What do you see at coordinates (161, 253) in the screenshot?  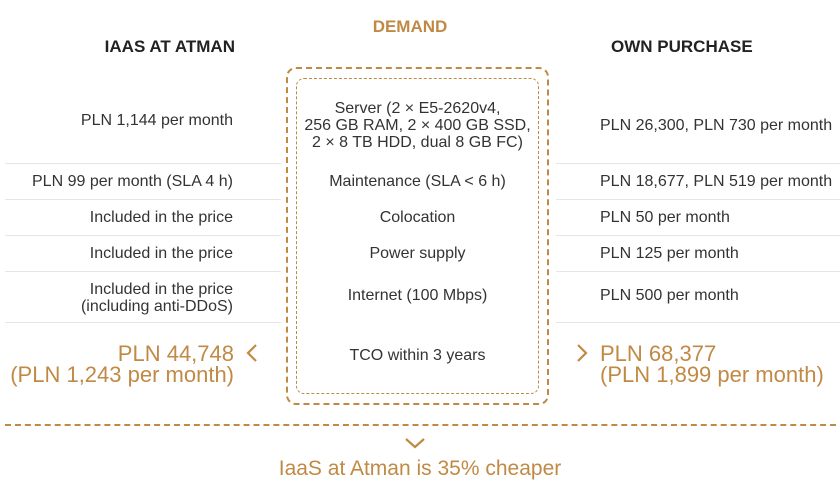 I see `iaas-power-cost: Included in the price` at bounding box center [161, 253].